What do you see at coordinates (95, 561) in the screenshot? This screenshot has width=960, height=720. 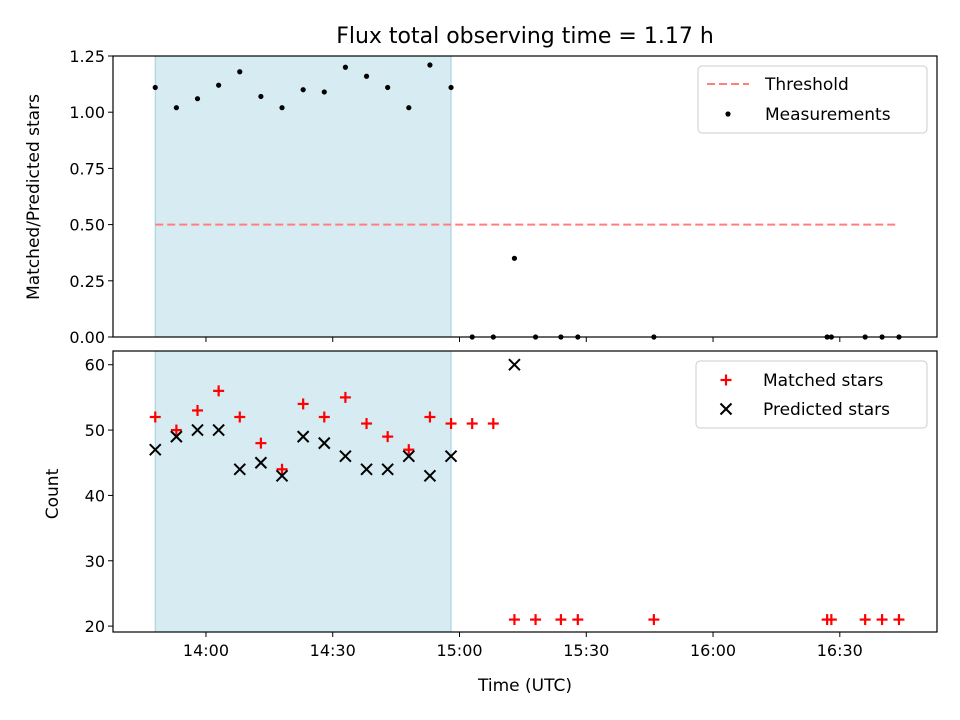 I see `panel-2-ytick-label-2: 30` at bounding box center [95, 561].